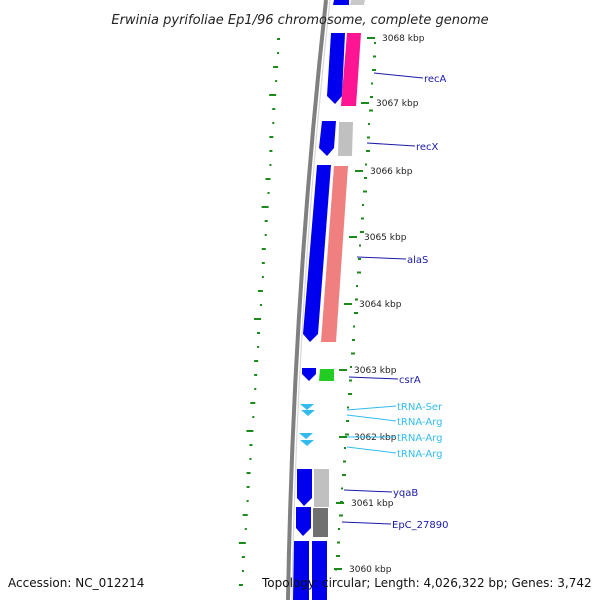 The image size is (600, 600). I want to click on gene-label-epc_27890: EpC_27890, so click(420, 525).